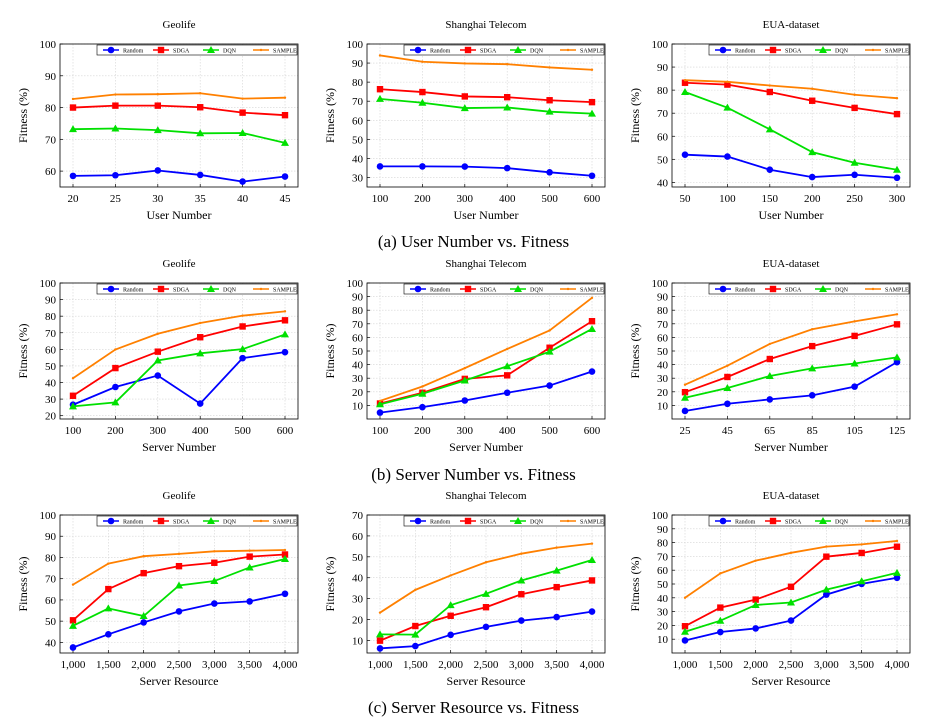 Image resolution: width=947 pixels, height=727 pixels. What do you see at coordinates (51, 317) in the screenshot?
I see `y-tick-label: 80` at bounding box center [51, 317].